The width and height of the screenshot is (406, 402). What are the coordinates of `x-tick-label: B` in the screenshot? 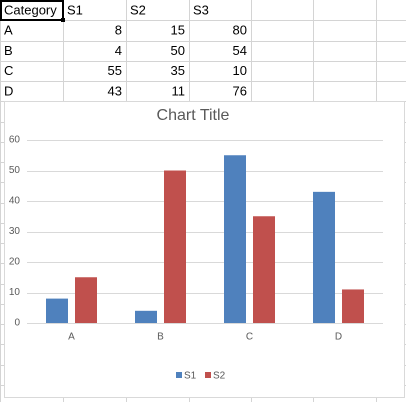 It's located at (160, 337).